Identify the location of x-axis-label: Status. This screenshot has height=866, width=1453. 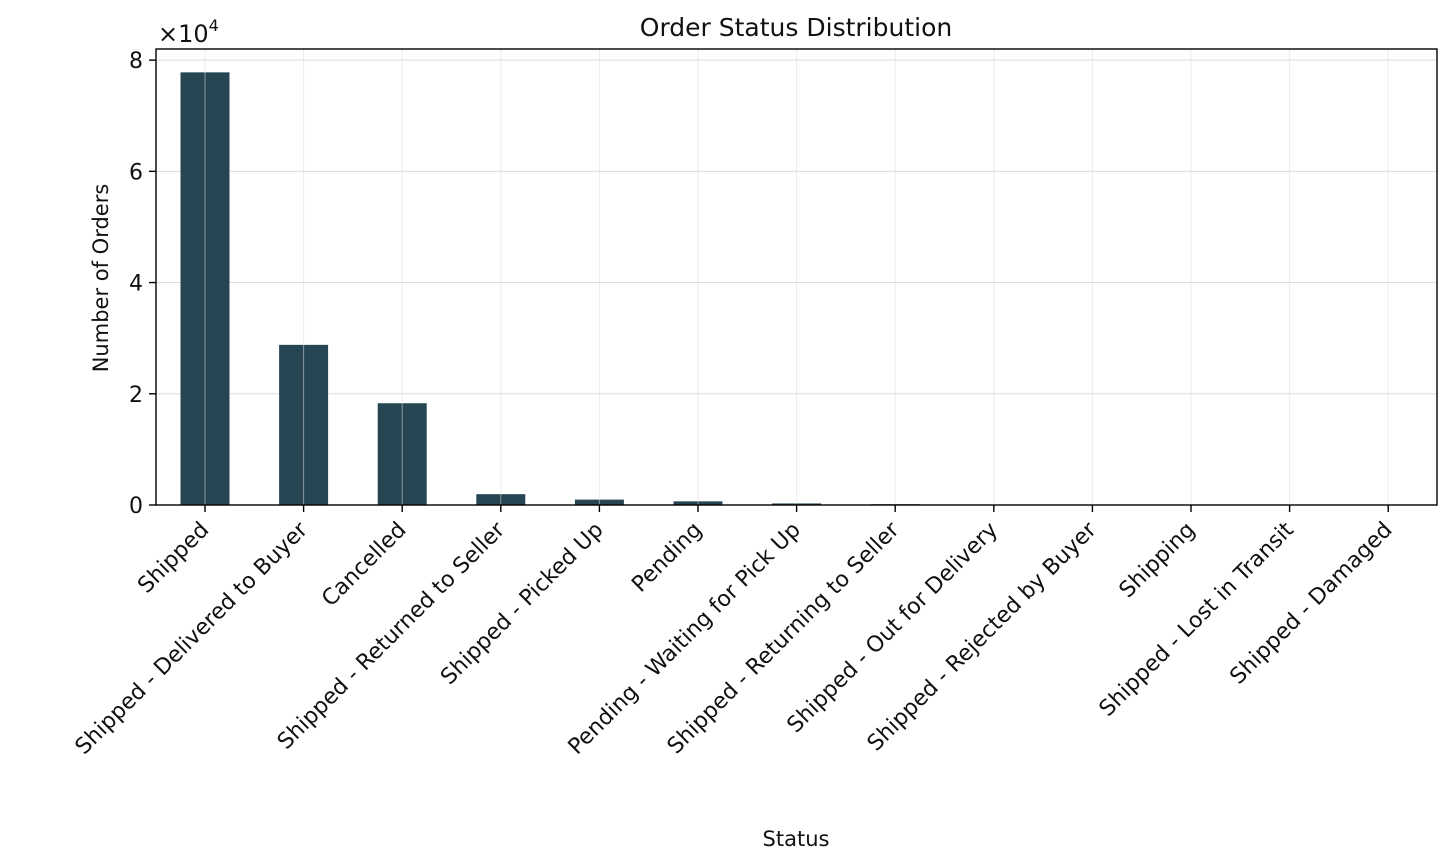
(796, 839).